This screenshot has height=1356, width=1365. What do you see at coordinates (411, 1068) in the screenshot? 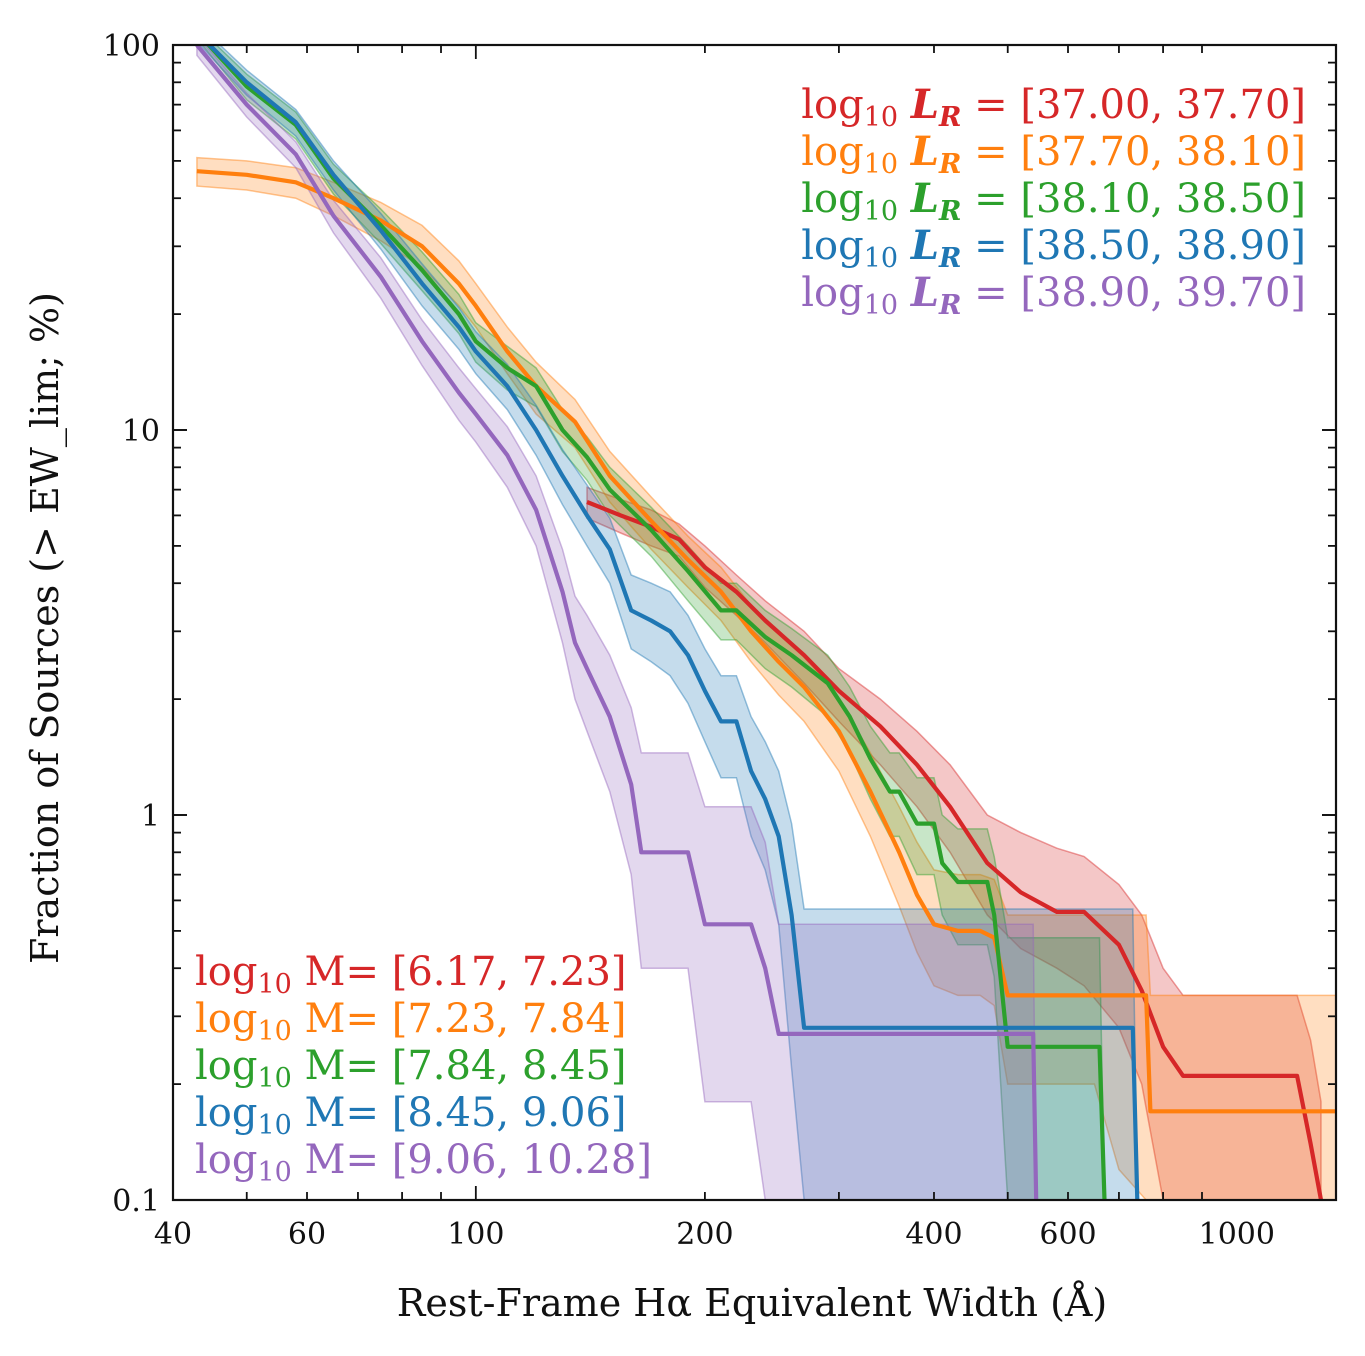
I see `legend-entry: log10 M= [7.84, 8.45]` at bounding box center [411, 1068].